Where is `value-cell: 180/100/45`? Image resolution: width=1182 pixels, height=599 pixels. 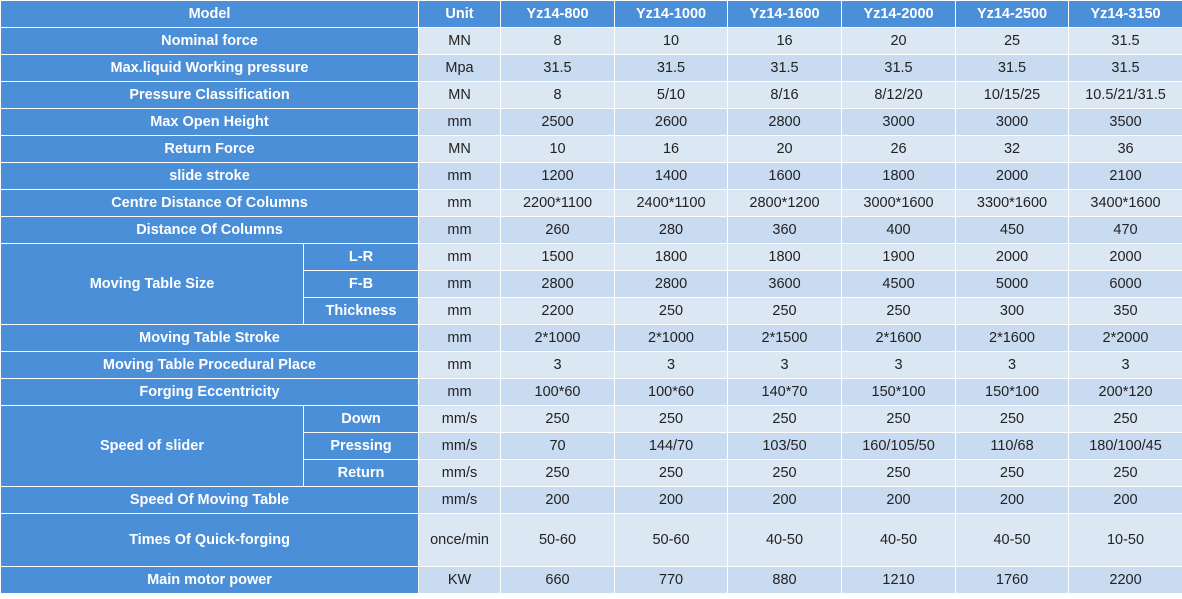 value-cell: 180/100/45 is located at coordinates (1125, 446).